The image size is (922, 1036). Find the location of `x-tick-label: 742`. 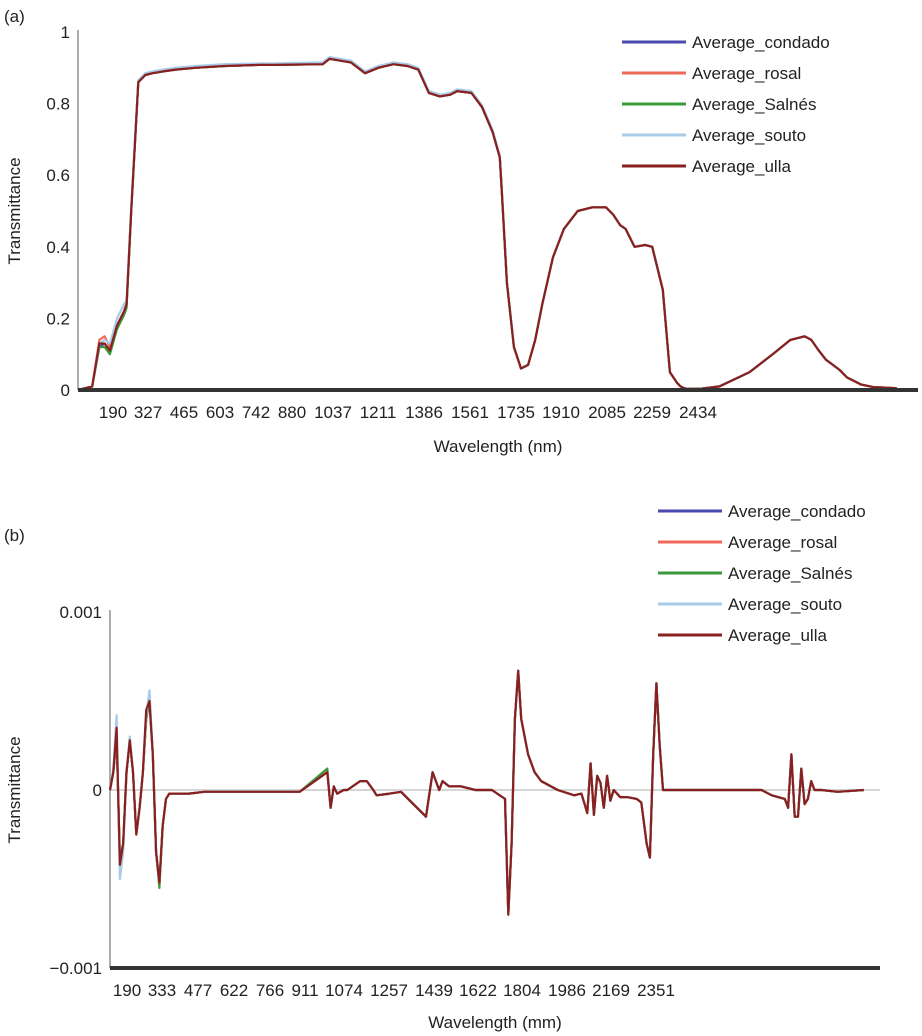

x-tick-label: 742 is located at coordinates (256, 412).